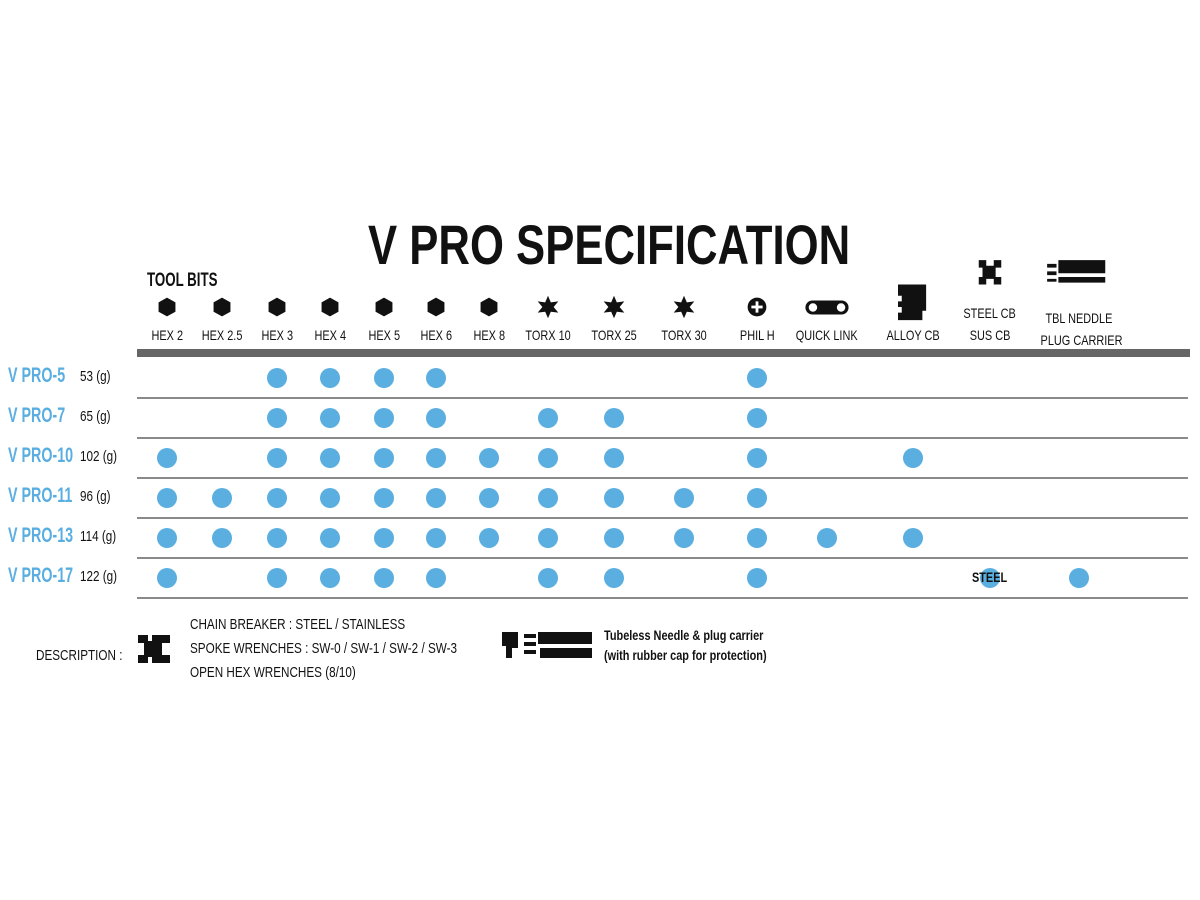 This screenshot has height=900, width=1200. What do you see at coordinates (1079, 318) in the screenshot?
I see `column-header-label: TBL NEDDLE` at bounding box center [1079, 318].